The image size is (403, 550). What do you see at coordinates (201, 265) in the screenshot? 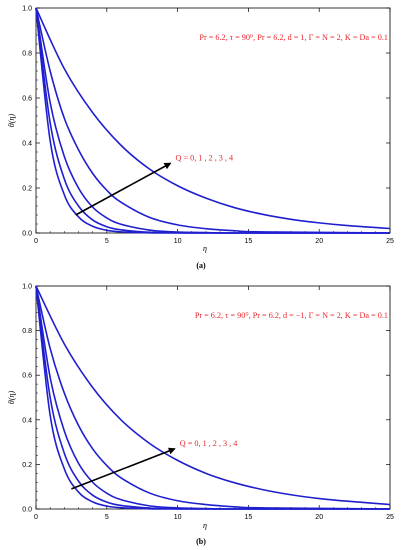
I see `panel-label: (a)` at bounding box center [201, 265].